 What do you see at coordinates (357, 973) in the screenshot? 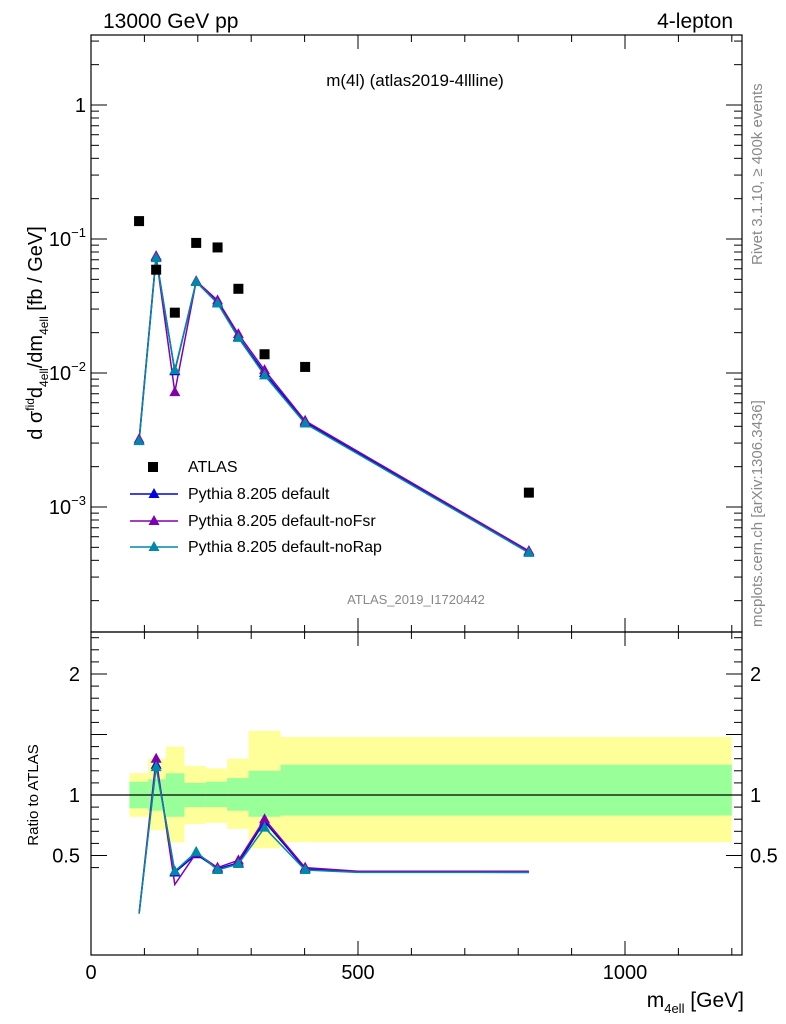
I see `x-tick-label: 500` at bounding box center [357, 973].